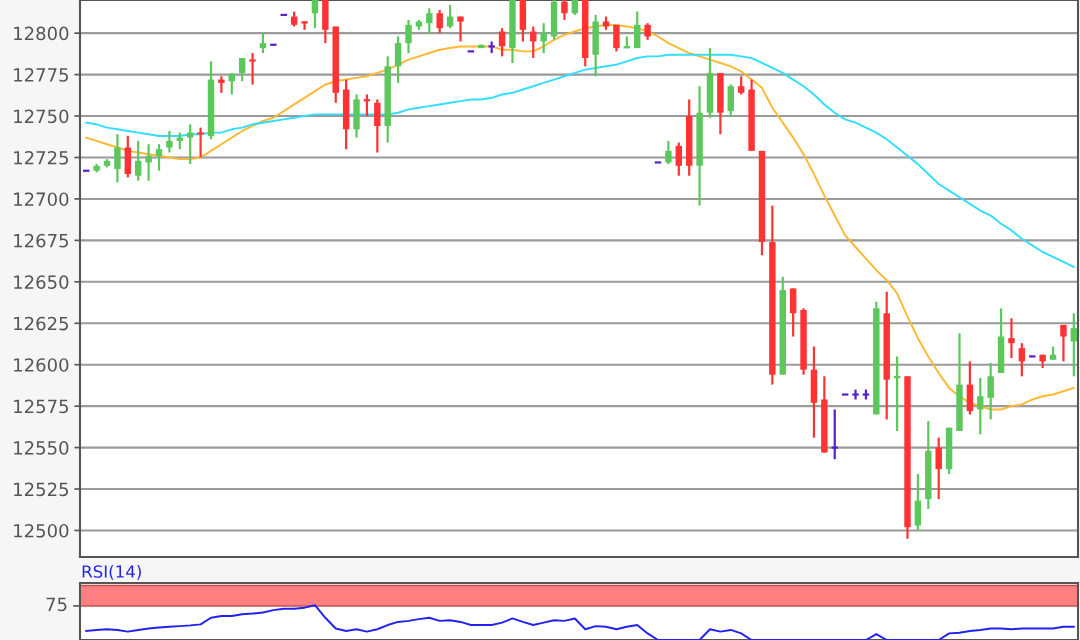 Image resolution: width=1080 pixels, height=640 pixels. What do you see at coordinates (41, 406) in the screenshot?
I see `y-tick-label: 12575` at bounding box center [41, 406].